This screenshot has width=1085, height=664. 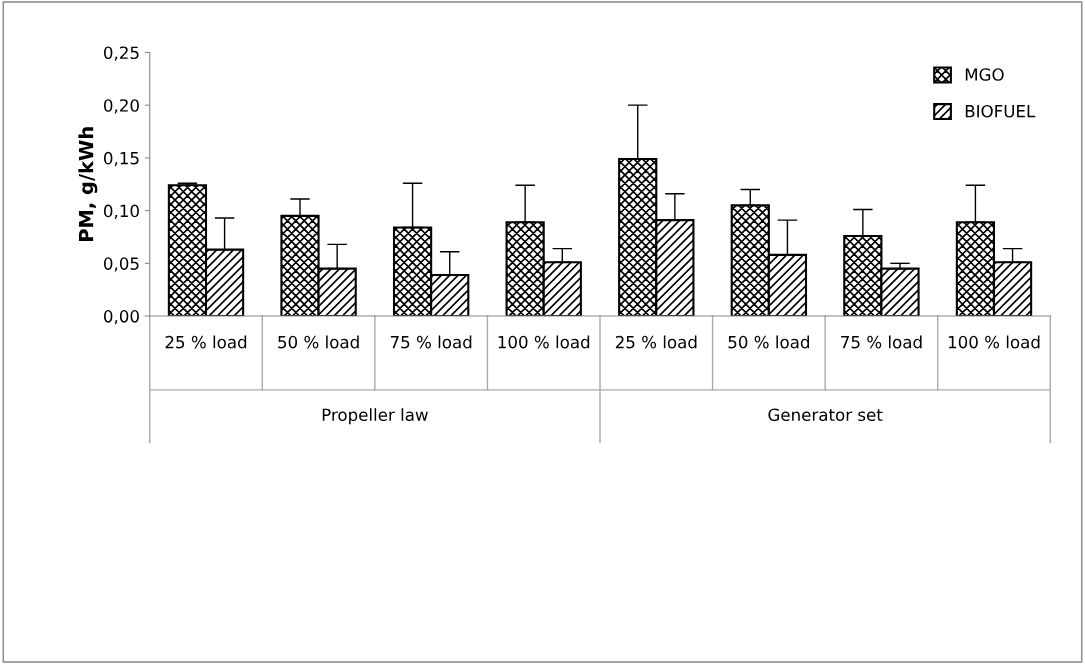 What do you see at coordinates (121, 211) in the screenshot?
I see `y-tick-label: 0,10` at bounding box center [121, 211].